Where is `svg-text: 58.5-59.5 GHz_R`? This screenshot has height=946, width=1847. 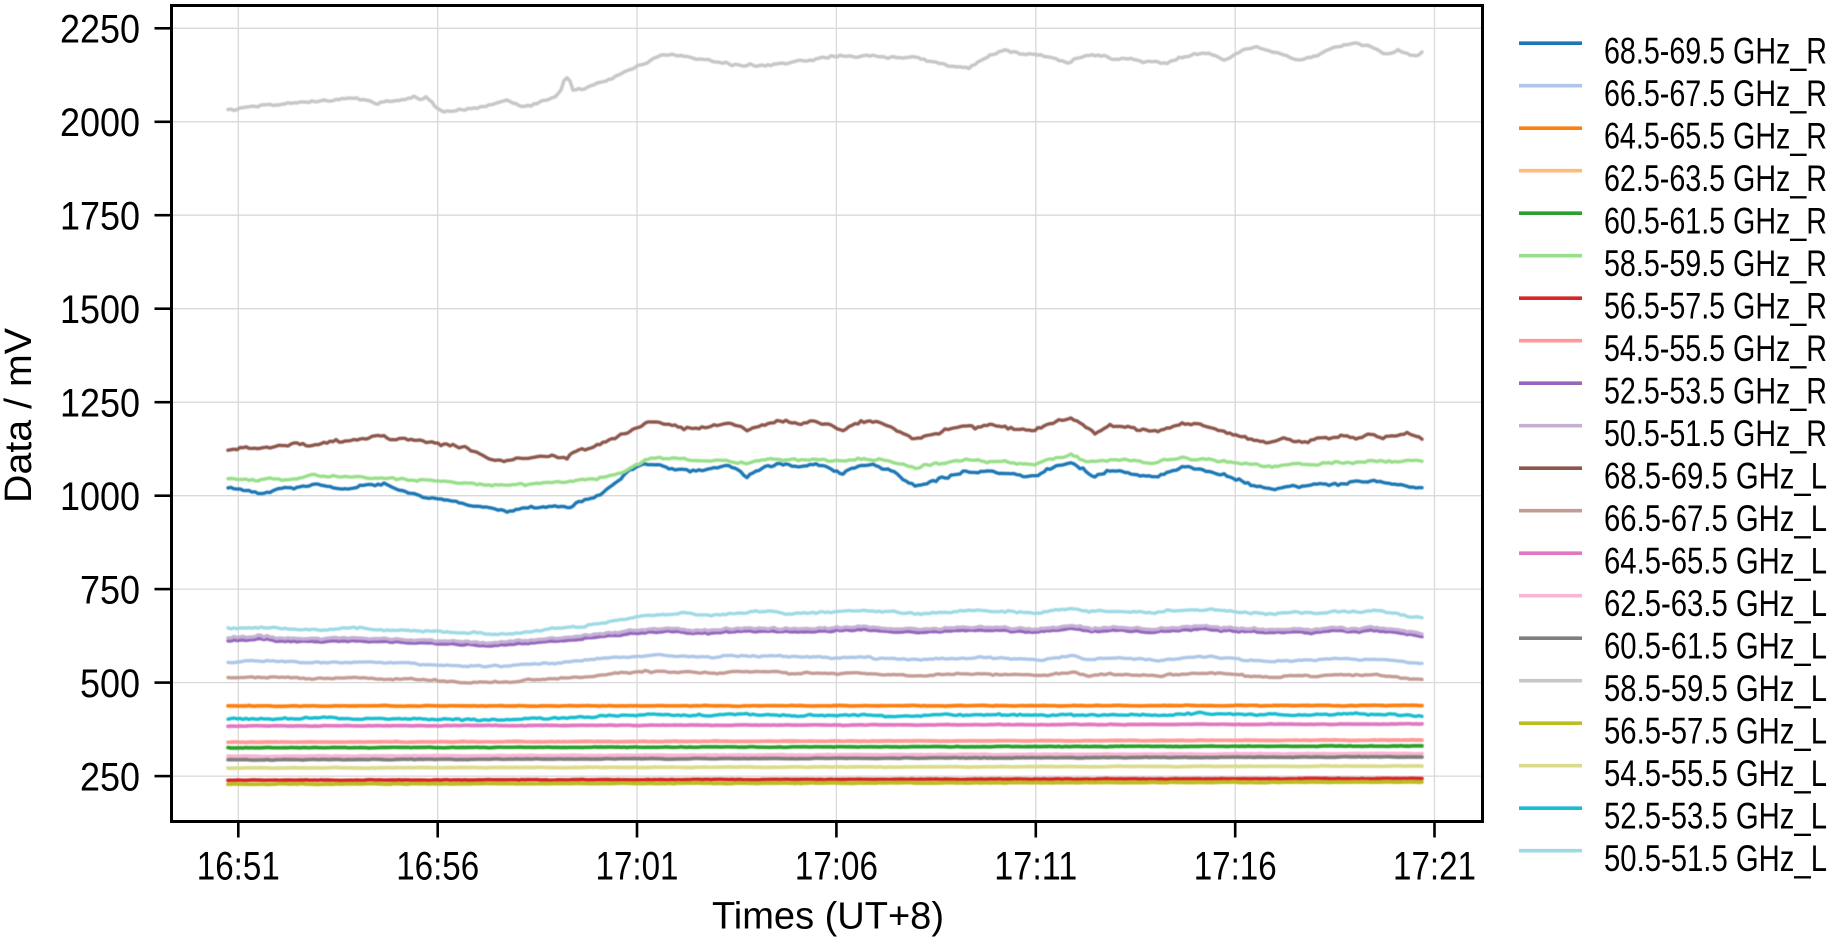 svg-text: 58.5-59.5 GHz_R is located at coordinates (1715, 263).